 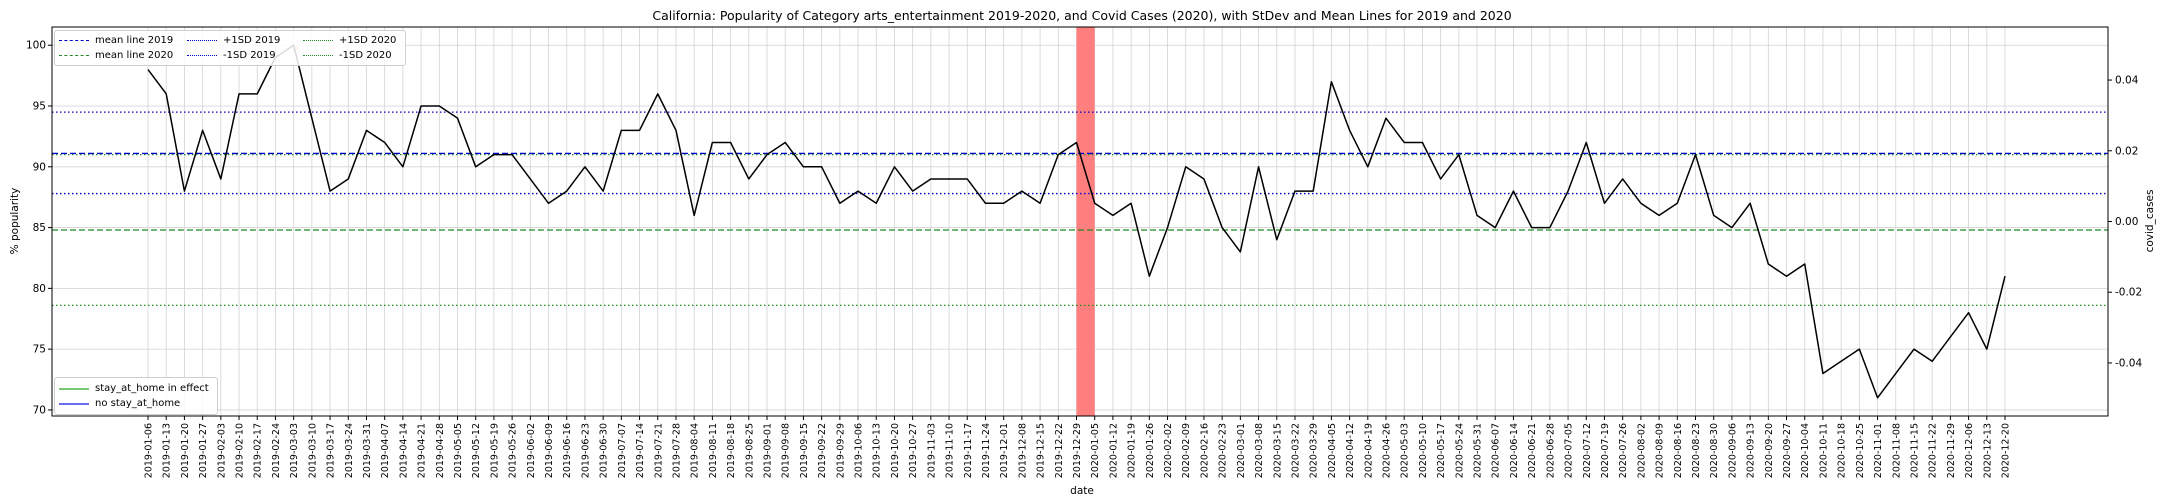 I want to click on x-tick-label: 2019-02-24, so click(x=276, y=450).